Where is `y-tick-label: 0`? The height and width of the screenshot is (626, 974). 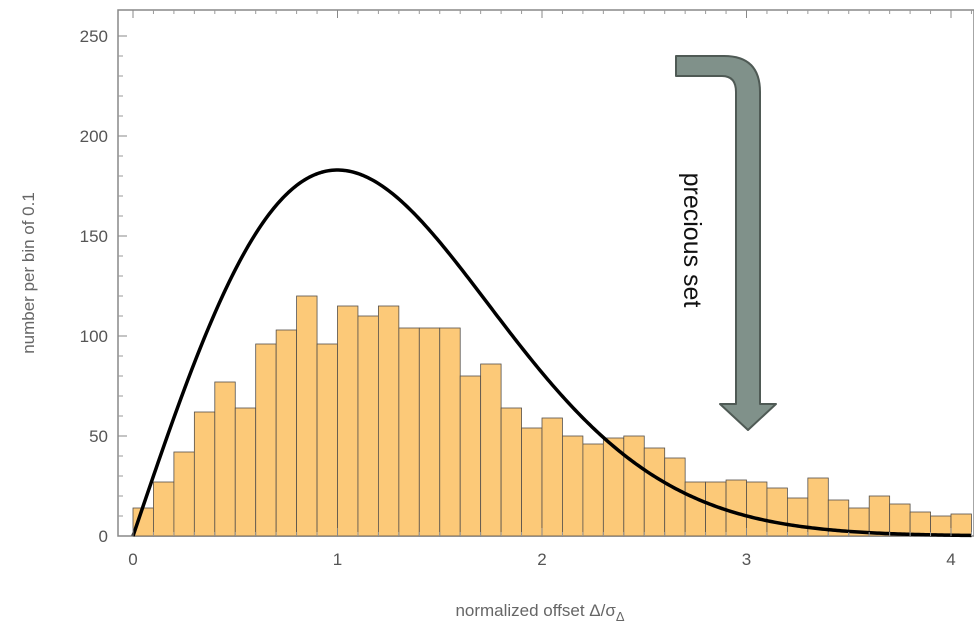 y-tick-label: 0 is located at coordinates (103, 536).